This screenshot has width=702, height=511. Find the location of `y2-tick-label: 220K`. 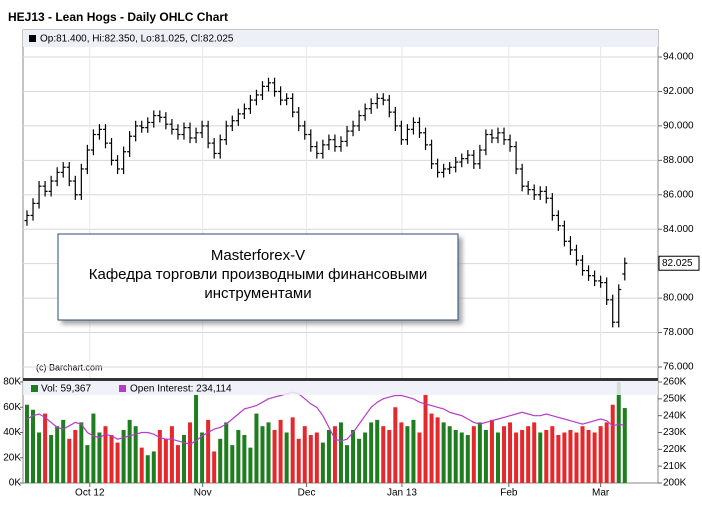

y2-tick-label: 220K is located at coordinates (675, 449).